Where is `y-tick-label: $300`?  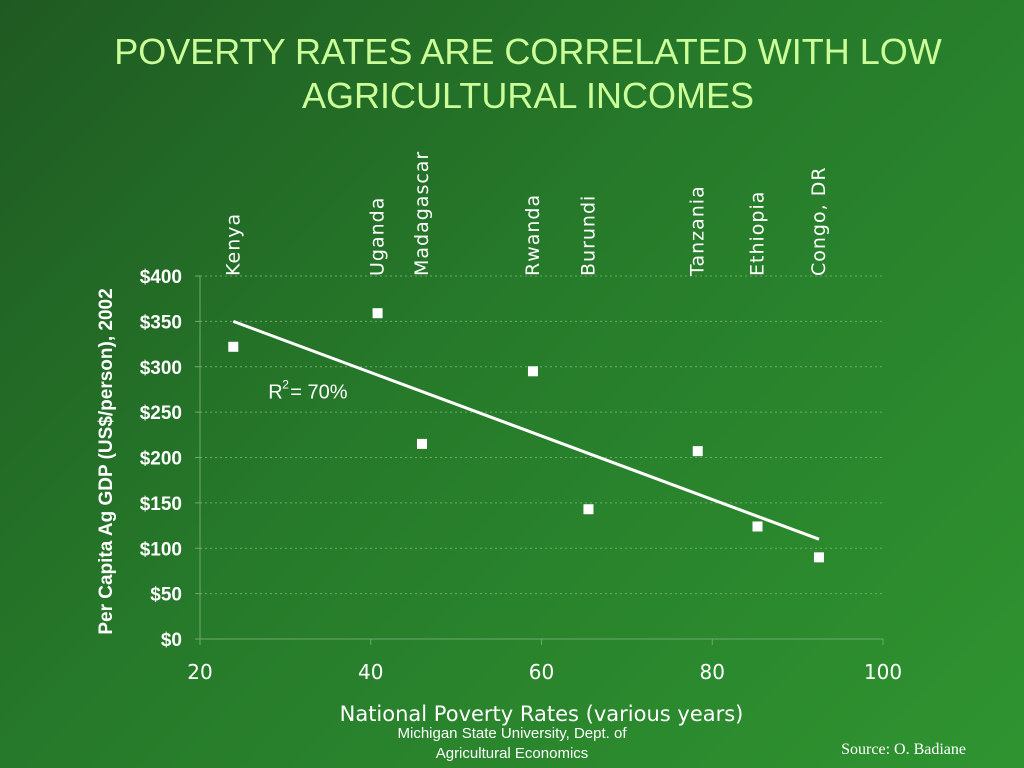 y-tick-label: $300 is located at coordinates (161, 368).